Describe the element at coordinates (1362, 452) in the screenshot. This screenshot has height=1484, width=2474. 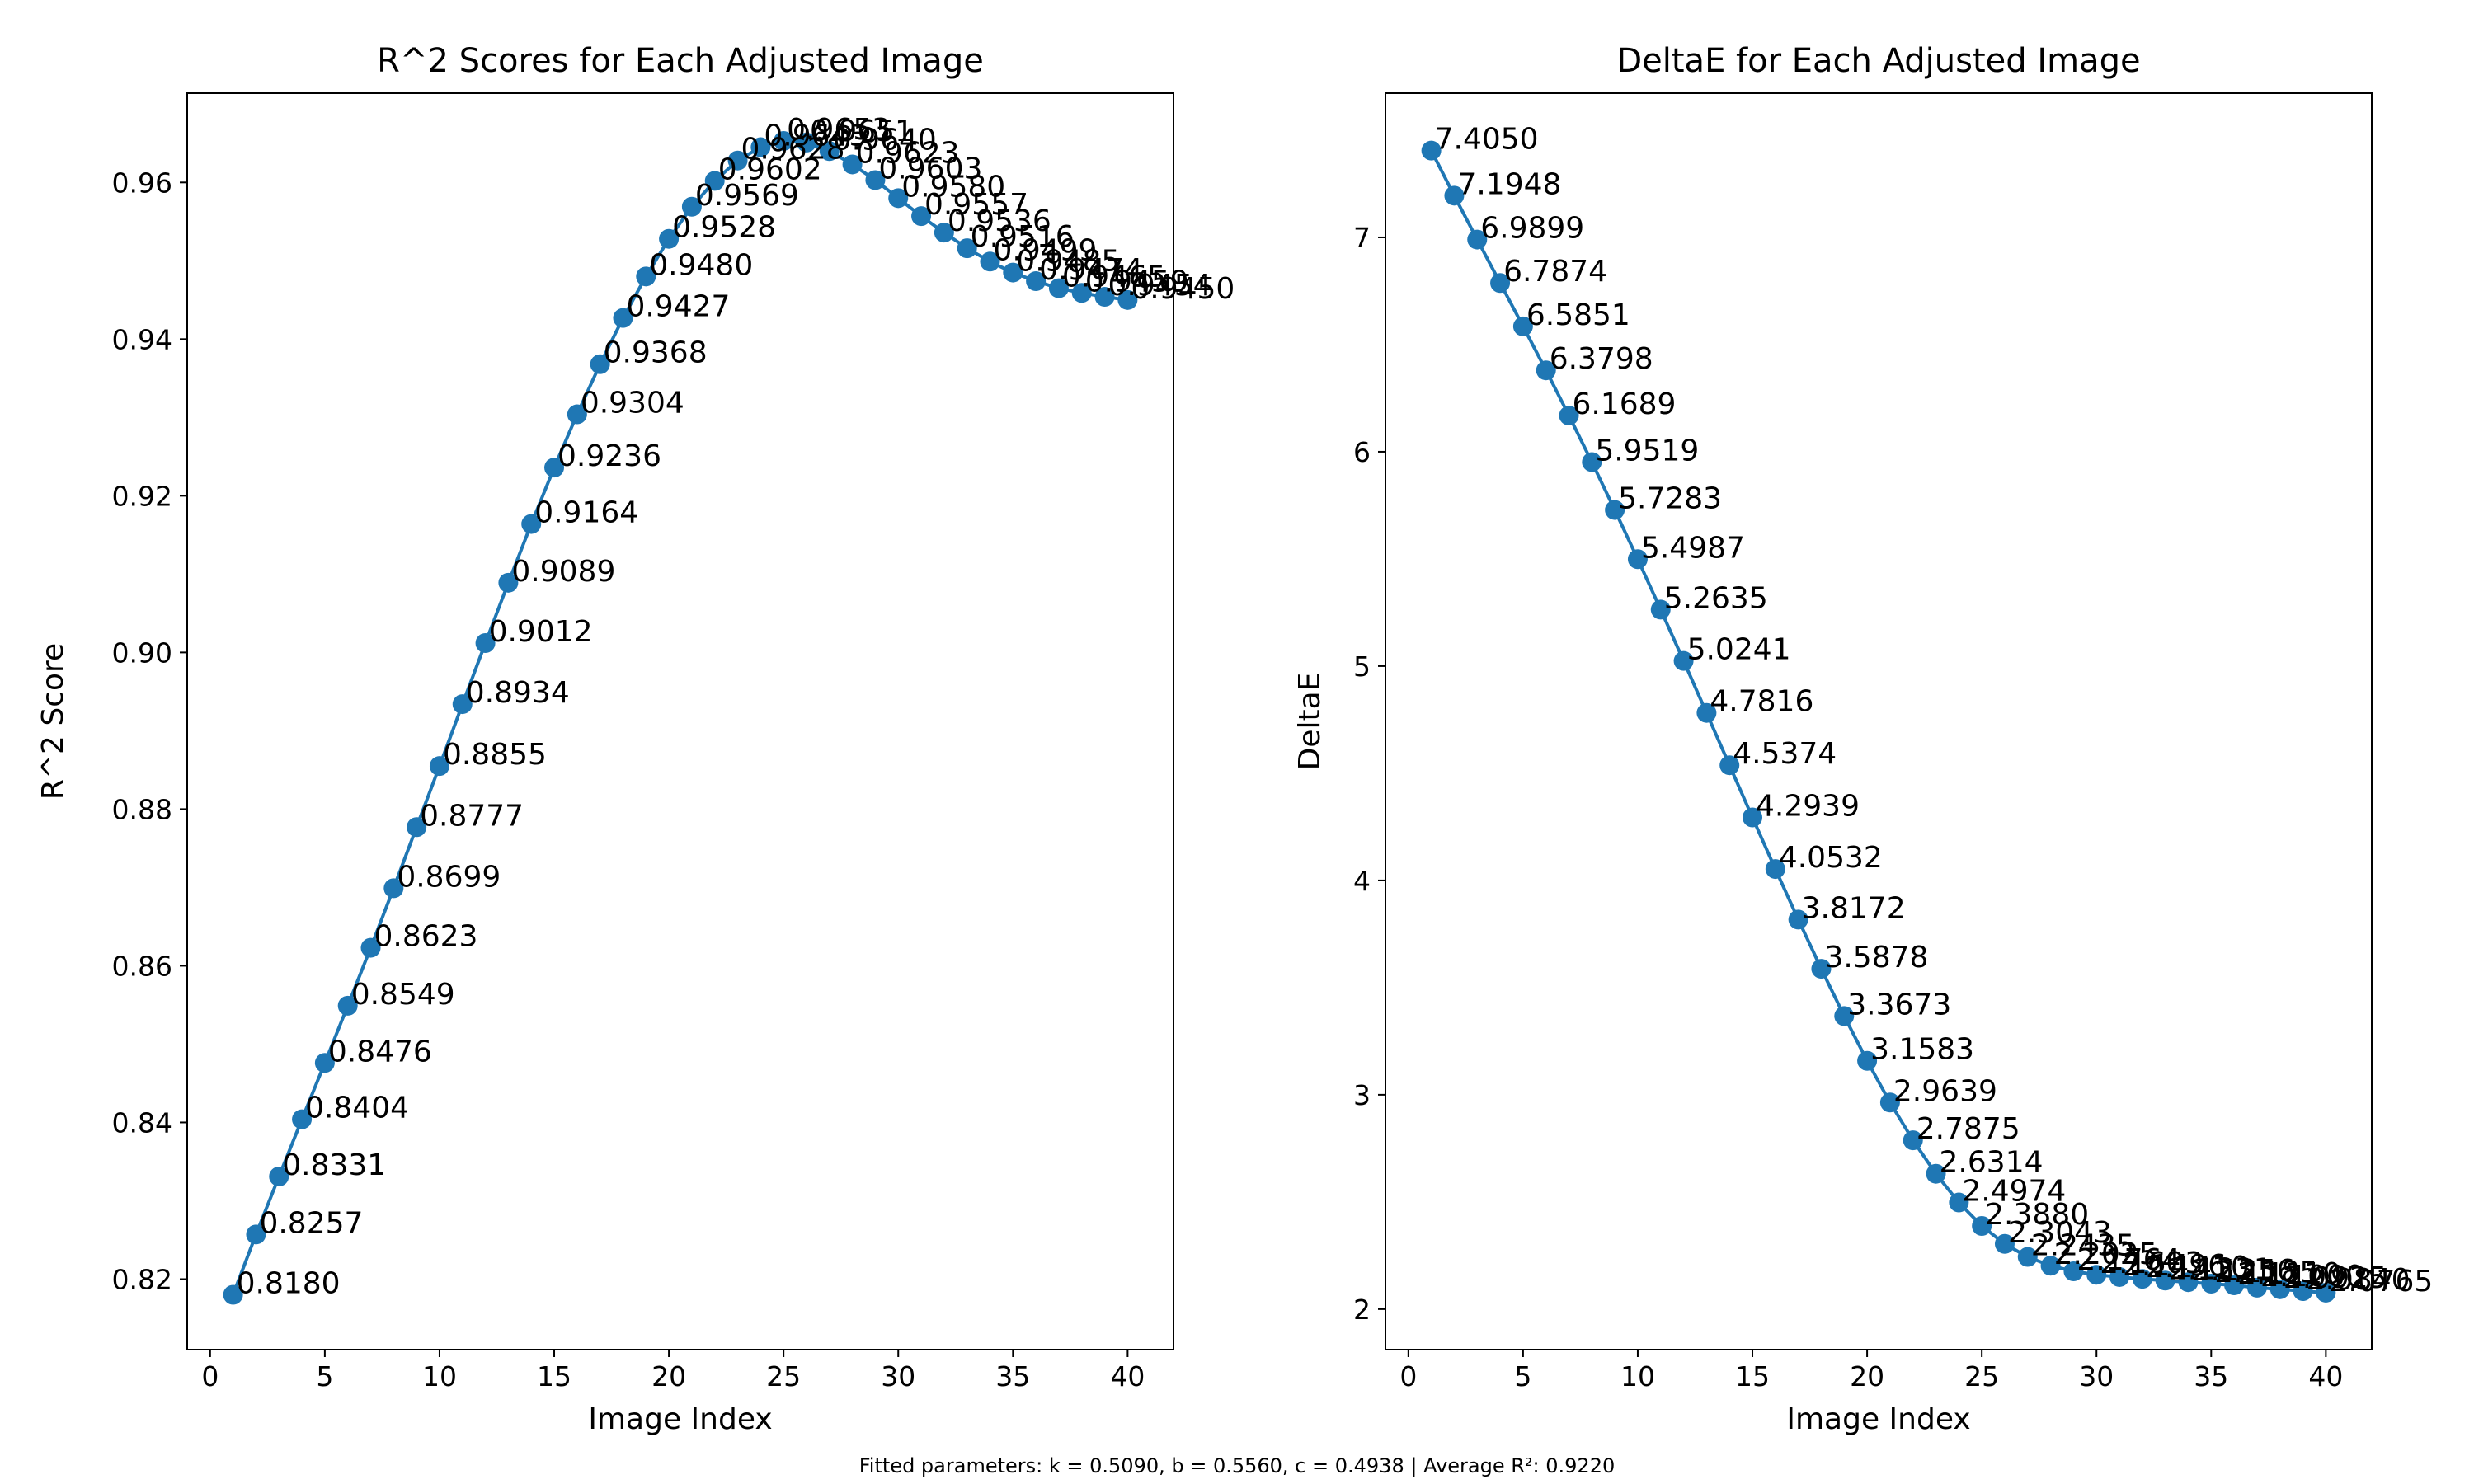
I see `y-tick-label: 6` at that location.